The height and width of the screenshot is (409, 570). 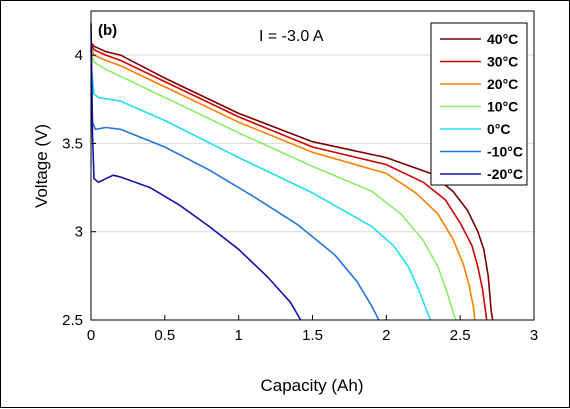 I want to click on legend-label: 10°C, so click(x=502, y=107).